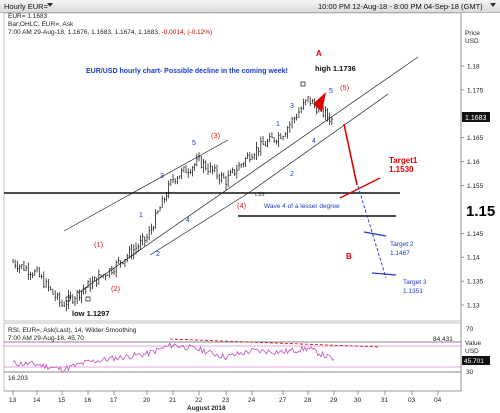 The width and height of the screenshot is (500, 413). What do you see at coordinates (480, 211) in the screenshot?
I see `big-price-label: 1.15` at bounding box center [480, 211].